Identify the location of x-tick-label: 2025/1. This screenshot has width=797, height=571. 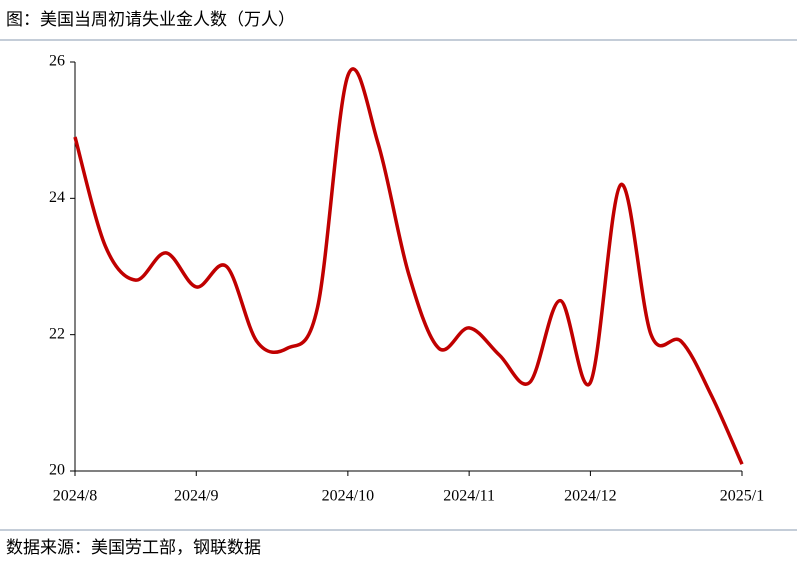
(742, 496).